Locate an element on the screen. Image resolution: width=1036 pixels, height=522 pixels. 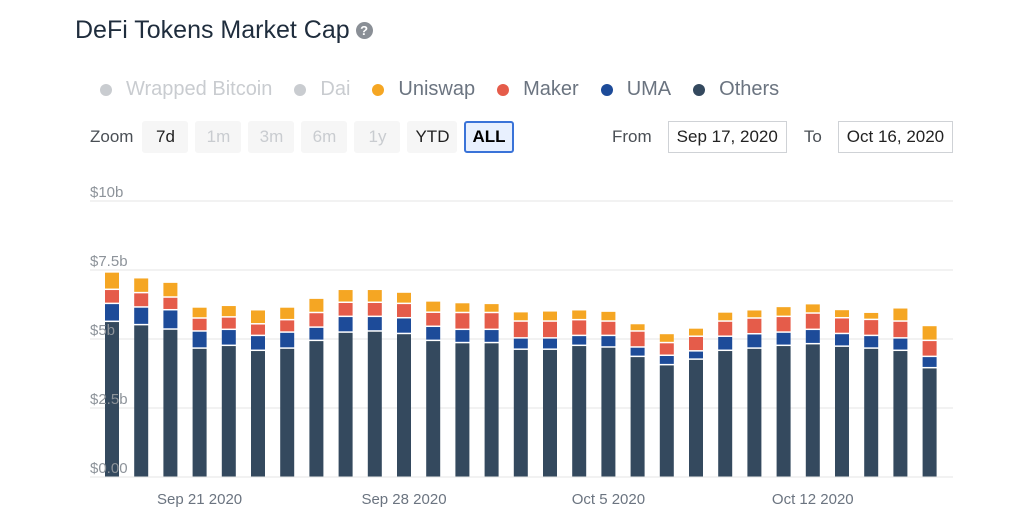
legend: Wrapped Bitcoin Dai Uniswap Maker UMA Others is located at coordinates (439, 89).